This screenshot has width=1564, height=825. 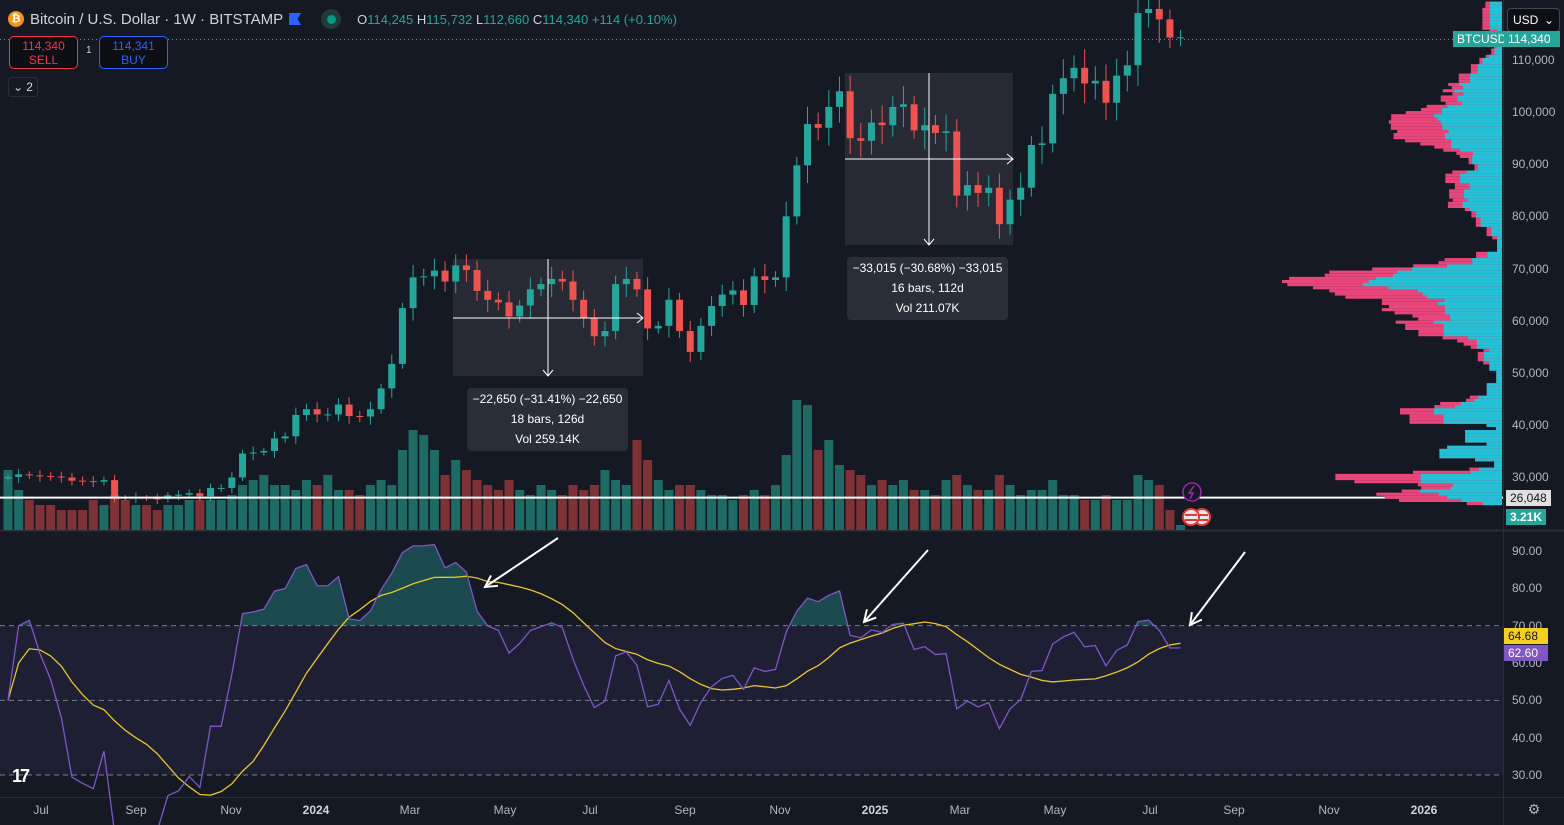 I want to click on tradingview-logo: 17, so click(x=21, y=776).